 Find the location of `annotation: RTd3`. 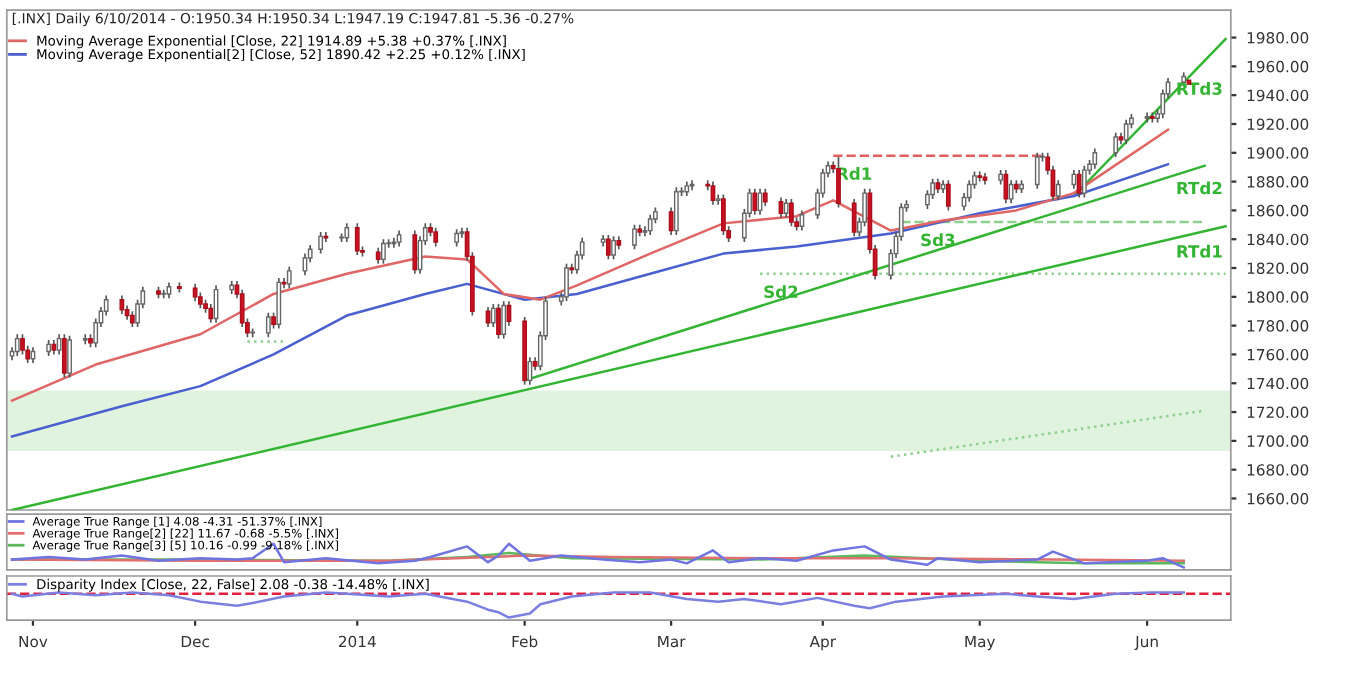

annotation: RTd3 is located at coordinates (1199, 88).